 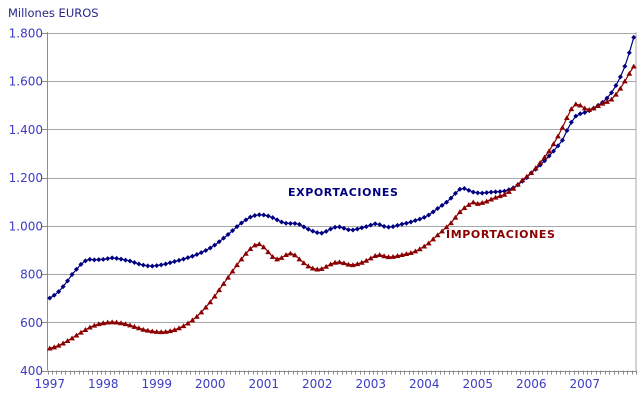 I want to click on y-axis-tick-label: 600, so click(x=31, y=323).